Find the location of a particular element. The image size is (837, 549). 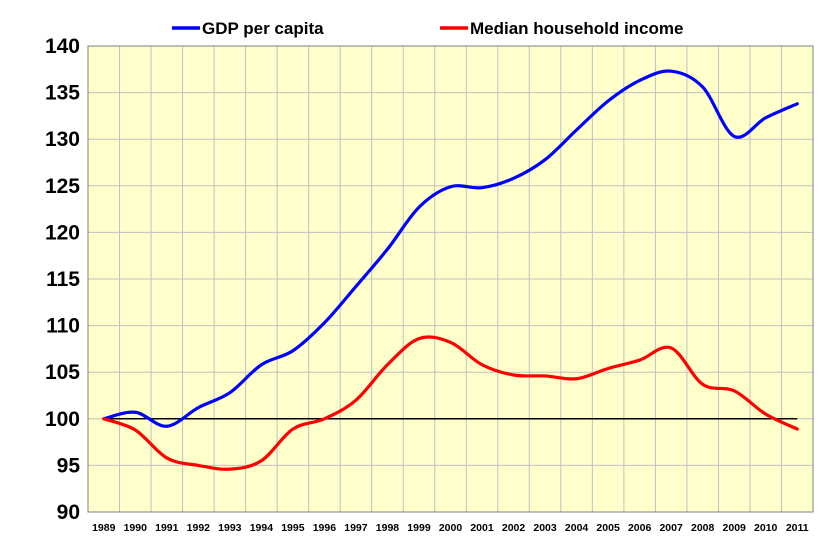

y-tick-label: 90 is located at coordinates (68, 512).